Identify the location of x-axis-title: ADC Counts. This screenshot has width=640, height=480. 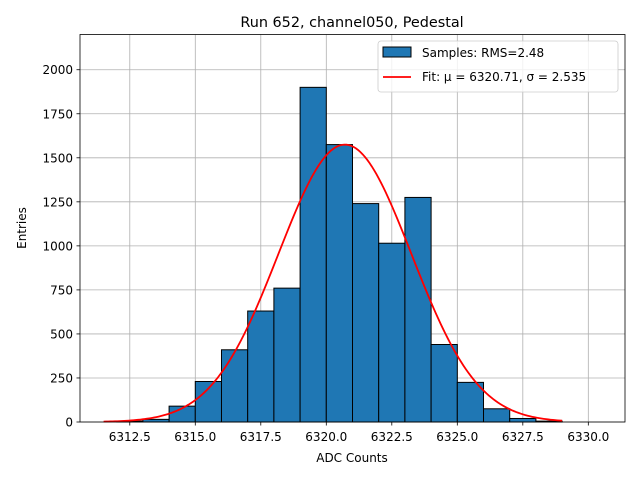
(352, 458).